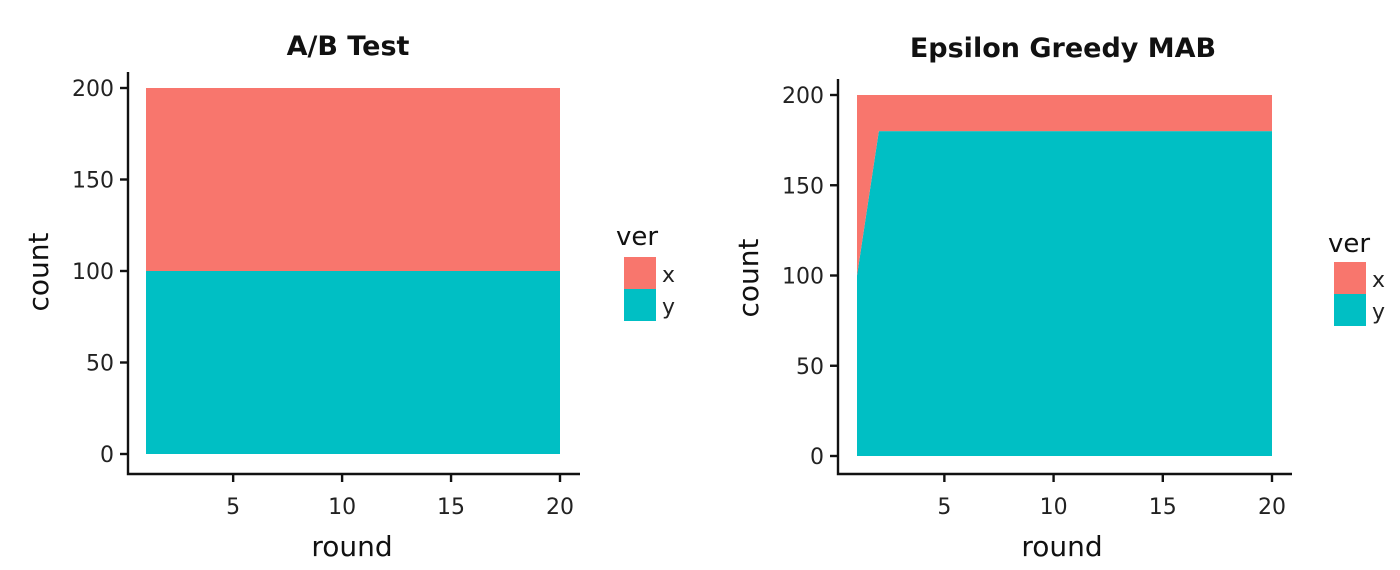 The height and width of the screenshot is (570, 1400). What do you see at coordinates (353, 362) in the screenshot?
I see `area-series-y` at bounding box center [353, 362].